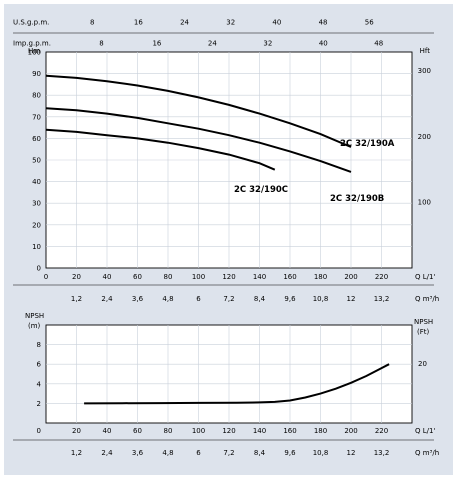 The width and height of the screenshot is (457, 479). Describe the element at coordinates (39, 431) in the screenshot. I see `npsh-y-tick: 0` at that location.